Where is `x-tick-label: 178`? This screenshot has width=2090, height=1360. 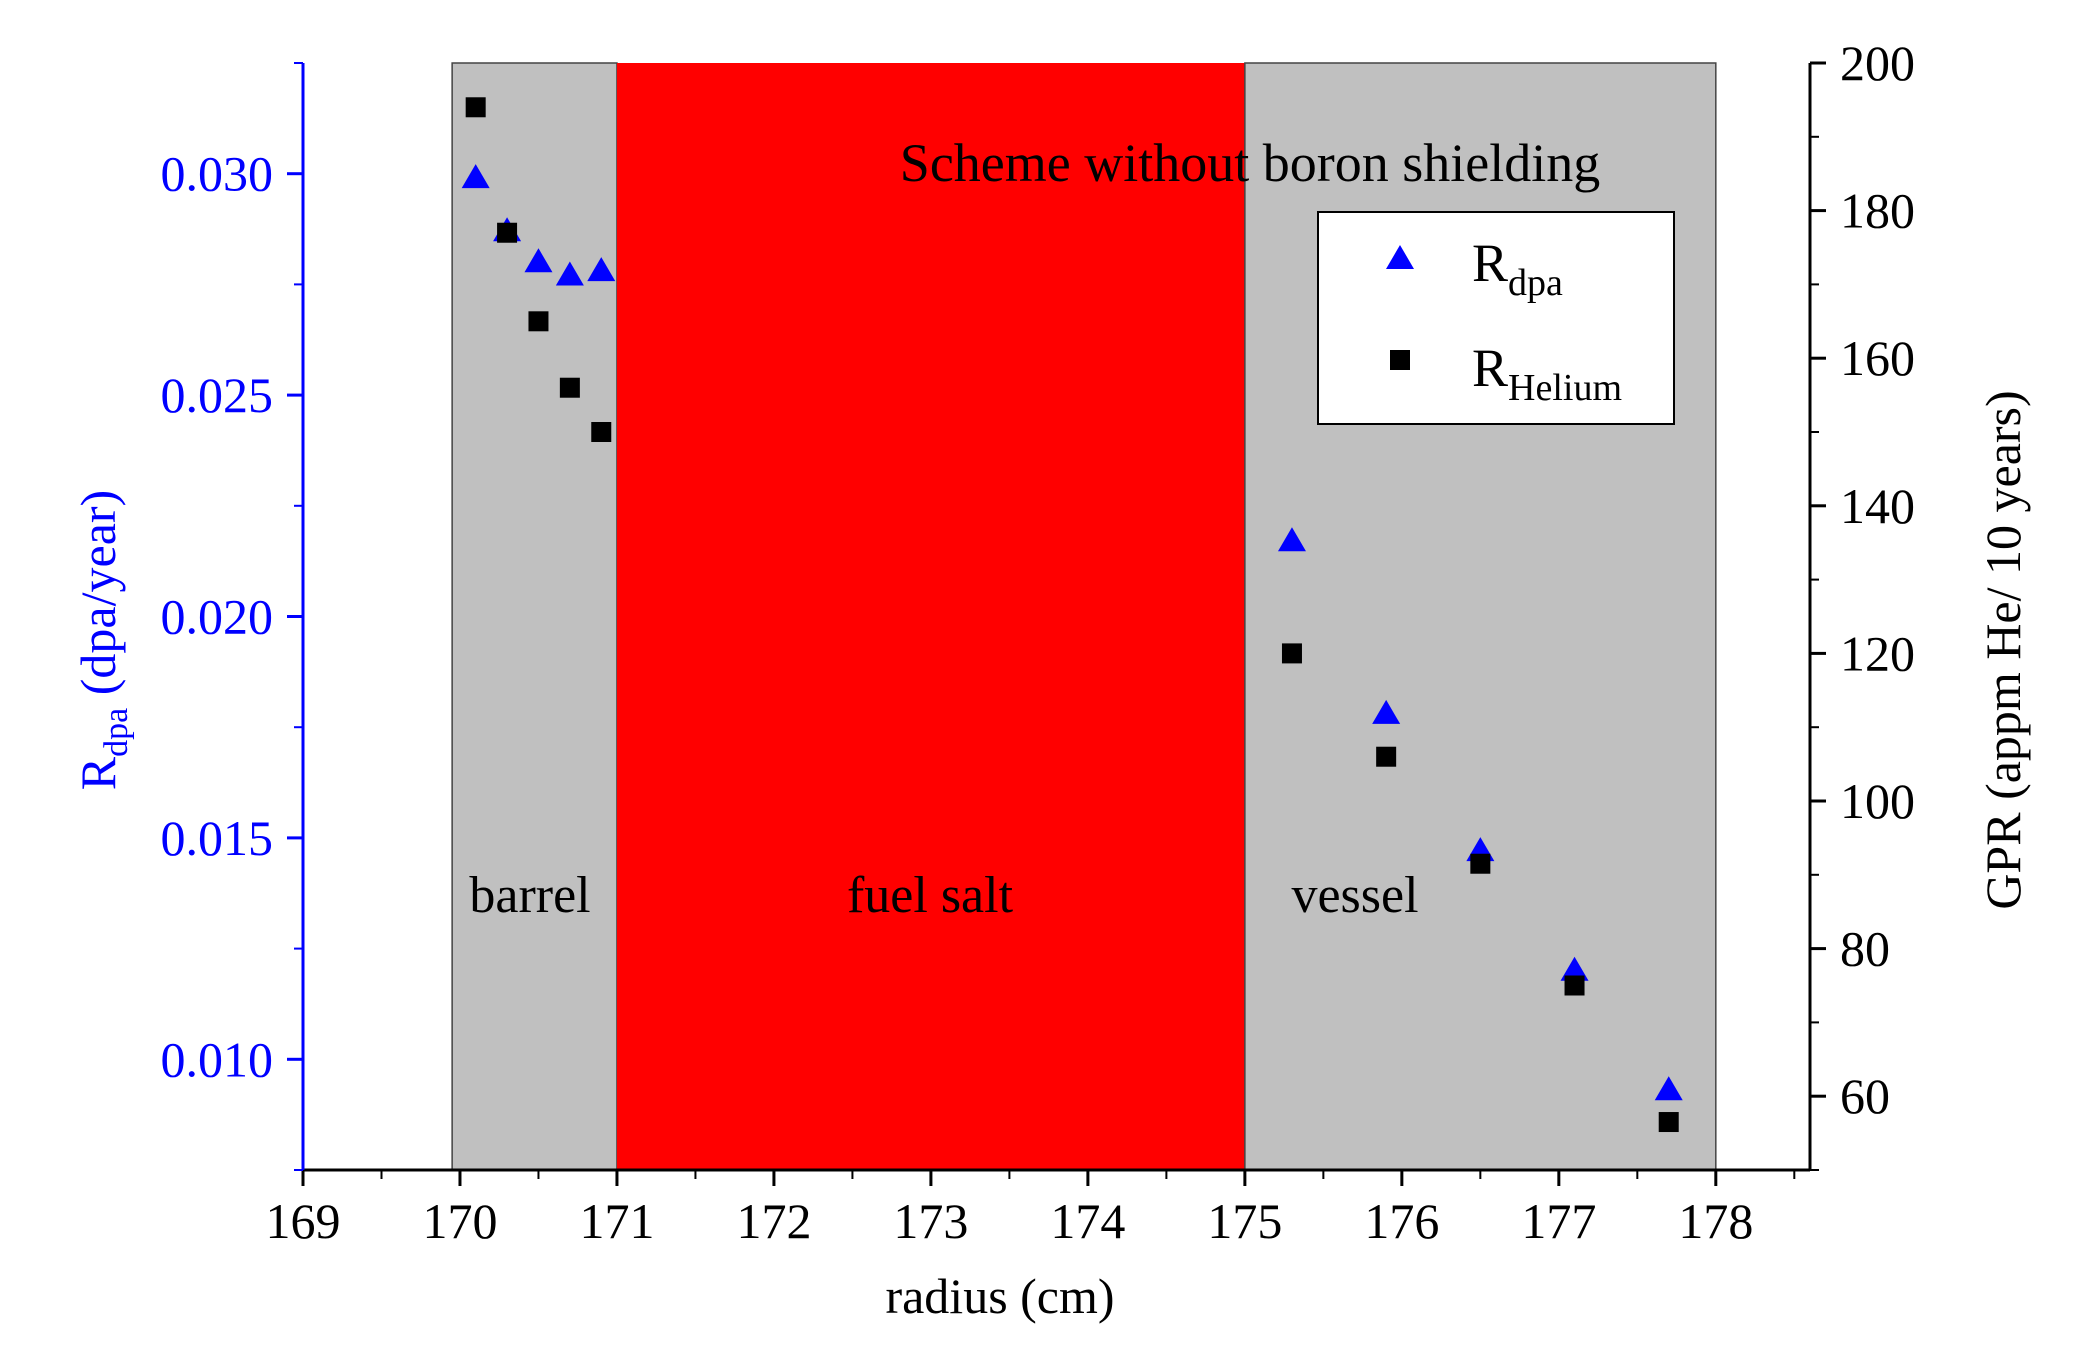 x-tick-label: 178 is located at coordinates (1715, 1221).